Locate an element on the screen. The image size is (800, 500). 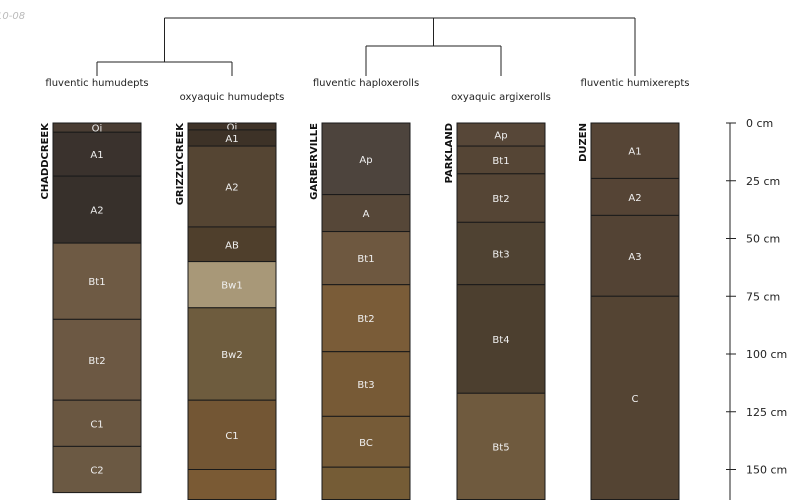
depth-tick-label: 100 cm is located at coordinates (766, 354).